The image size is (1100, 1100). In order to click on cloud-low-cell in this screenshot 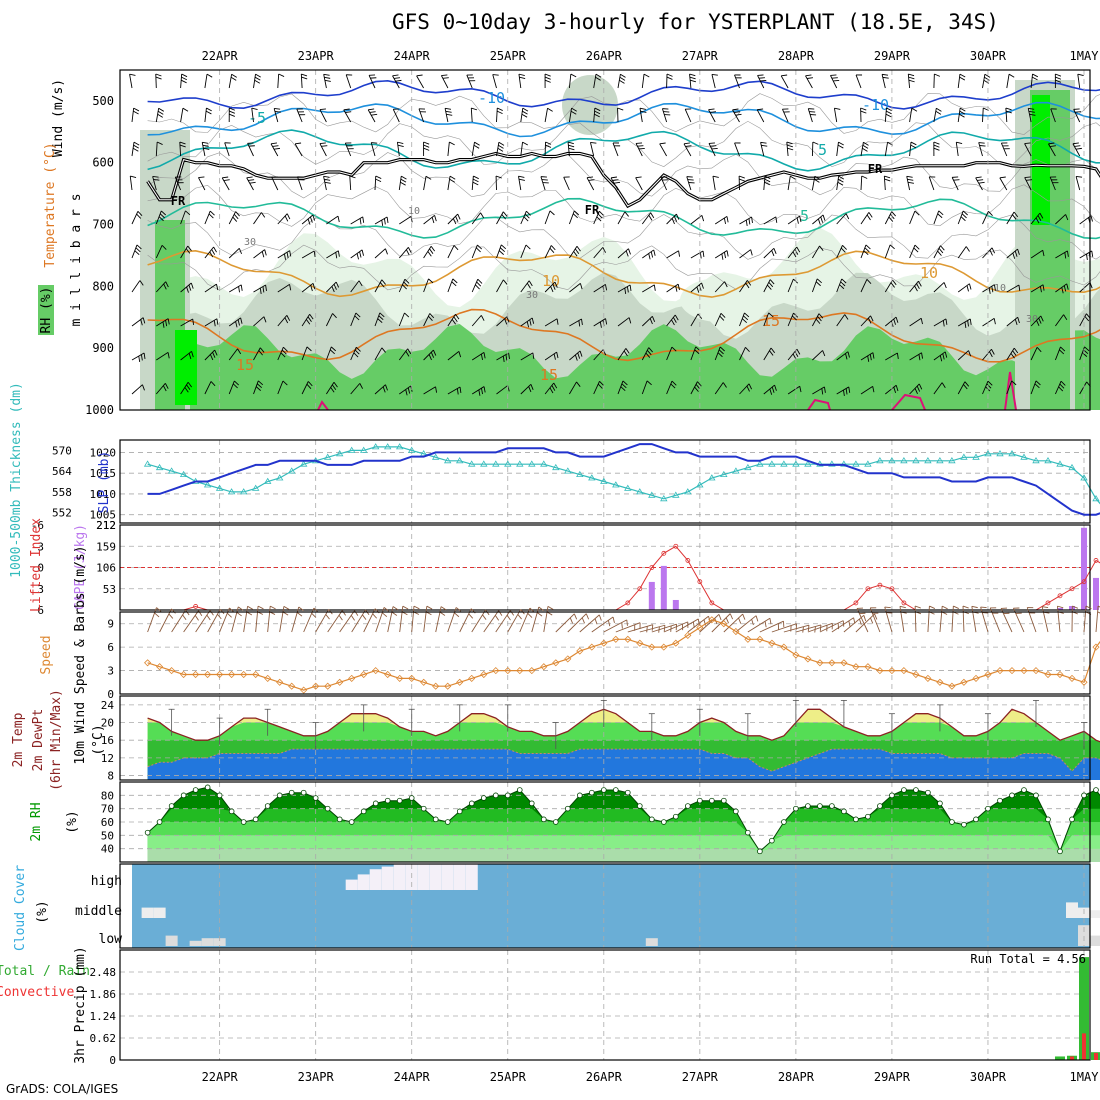, I will do `click(207, 942)`.